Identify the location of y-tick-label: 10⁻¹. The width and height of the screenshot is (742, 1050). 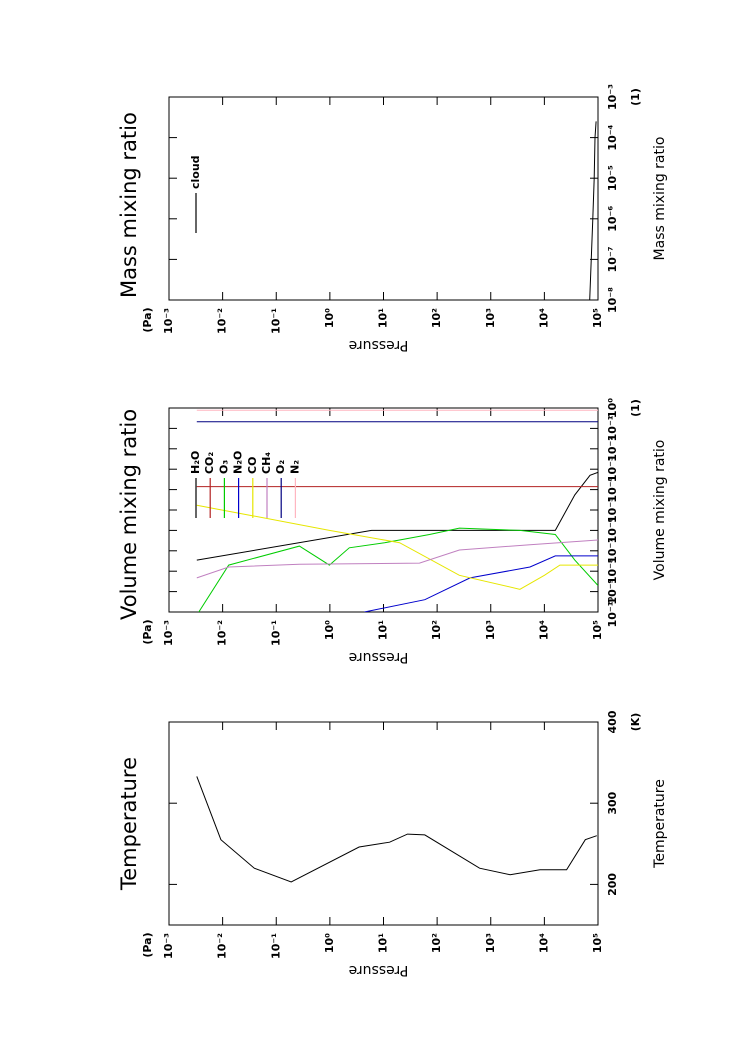
(612, 428).